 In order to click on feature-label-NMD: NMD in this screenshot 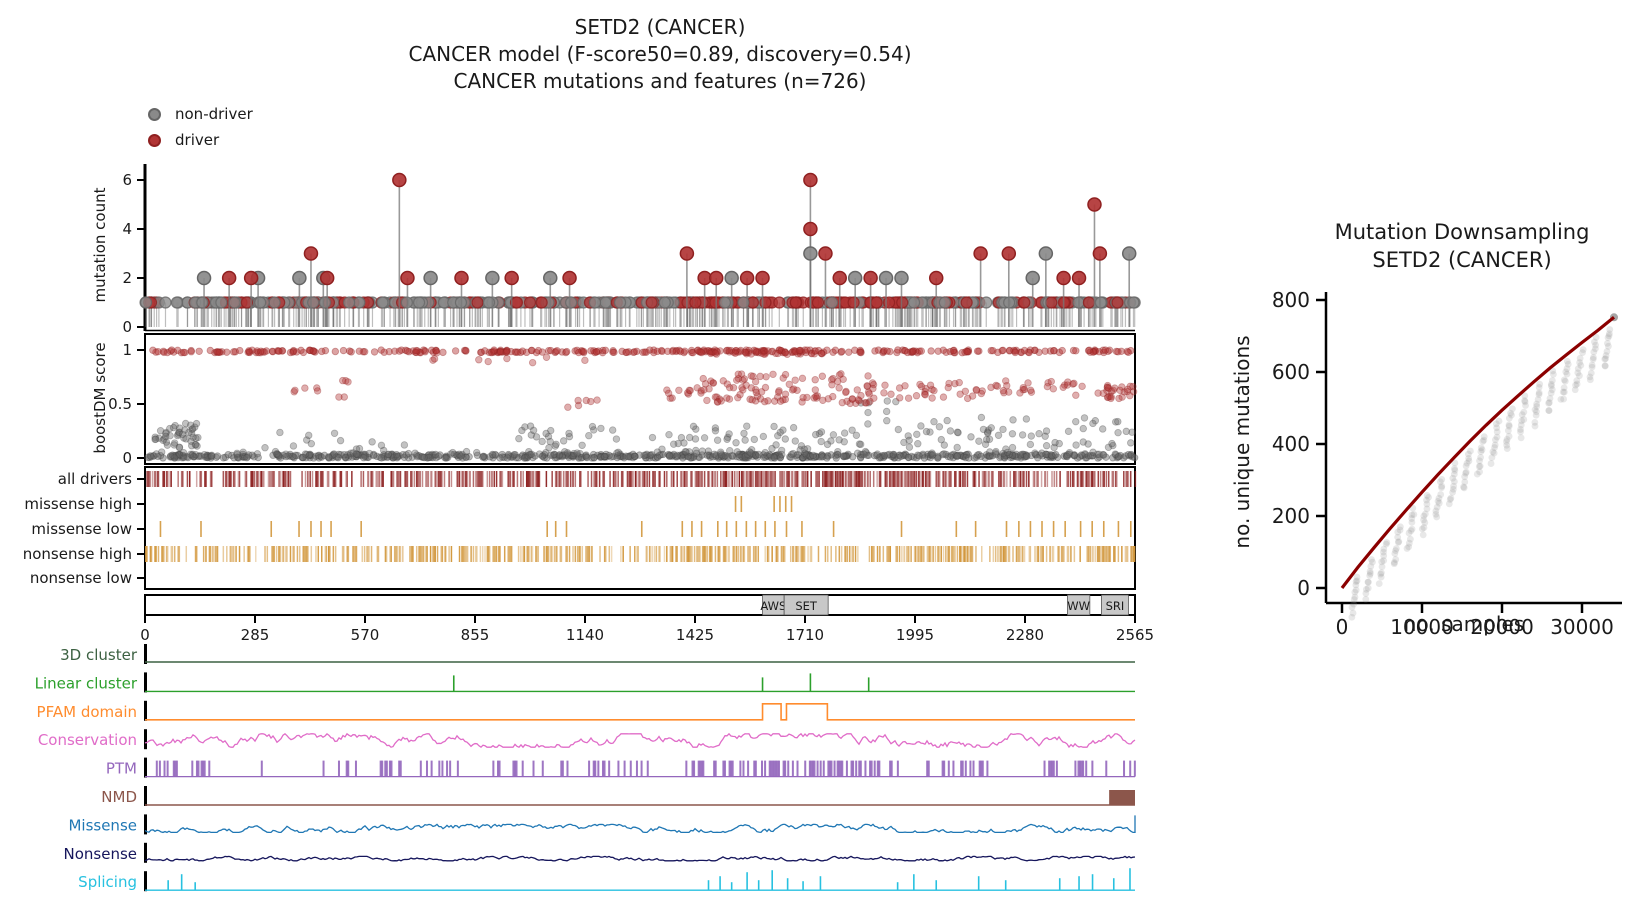, I will do `click(119, 797)`.